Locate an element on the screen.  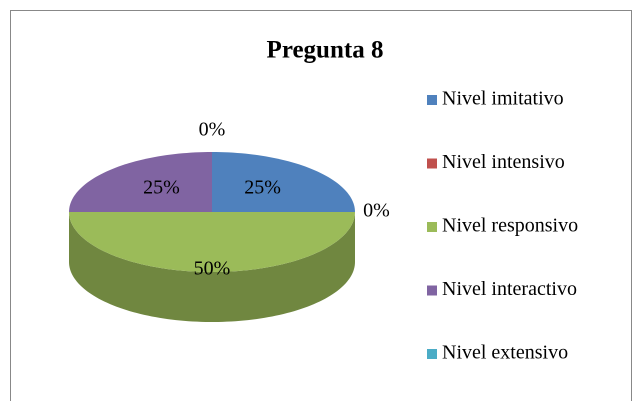
legend-label: Nivel responsivo is located at coordinates (510, 226).